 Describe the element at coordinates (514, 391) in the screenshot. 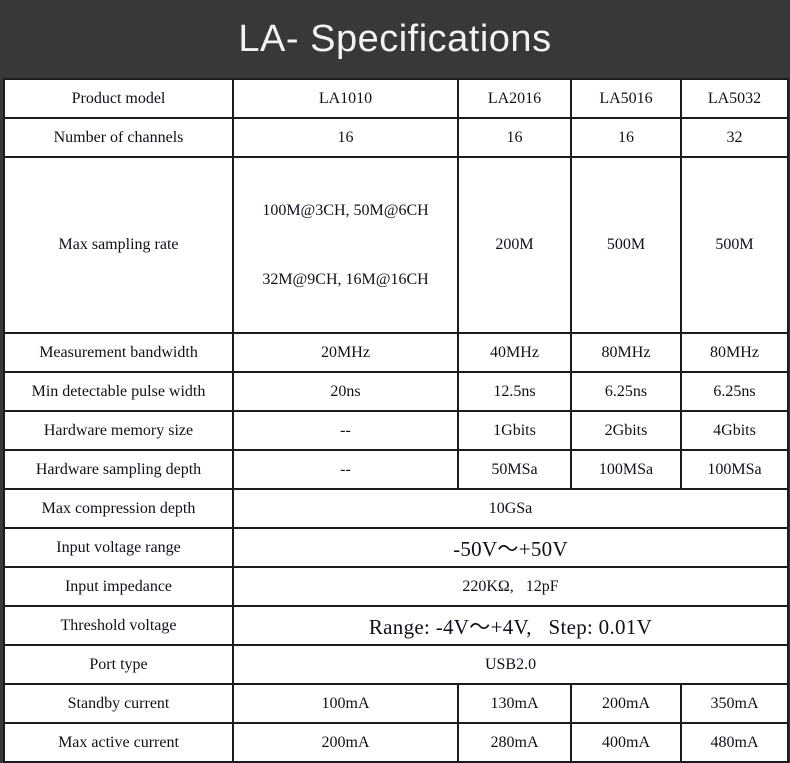

I see `spec-value: 12.5ns` at that location.